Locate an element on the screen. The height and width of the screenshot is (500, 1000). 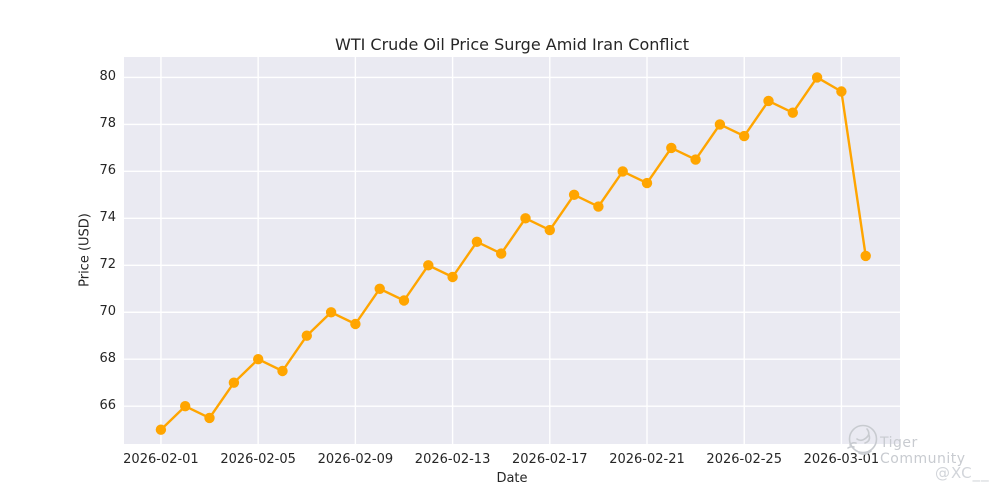
watermark-handle-text: @XC__ is located at coordinates (962, 473).